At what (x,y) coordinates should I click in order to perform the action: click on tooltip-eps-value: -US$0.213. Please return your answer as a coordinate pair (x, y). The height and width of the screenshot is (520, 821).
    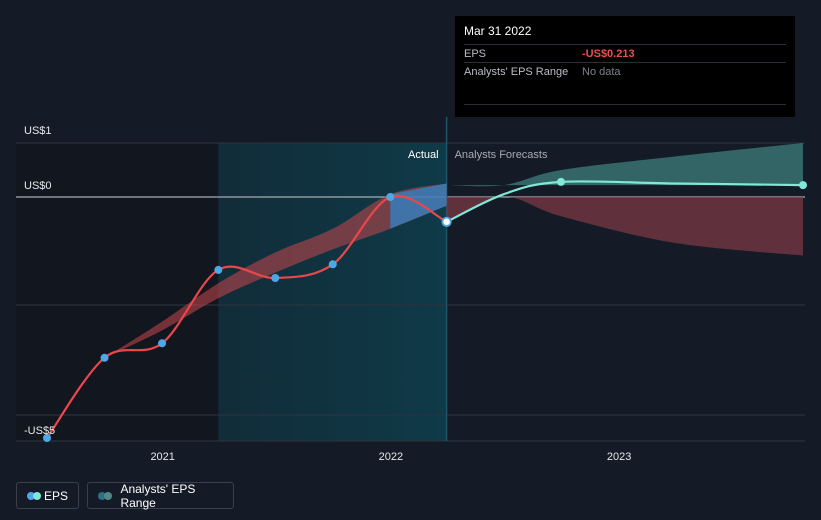
    Looking at the image, I should click on (608, 53).